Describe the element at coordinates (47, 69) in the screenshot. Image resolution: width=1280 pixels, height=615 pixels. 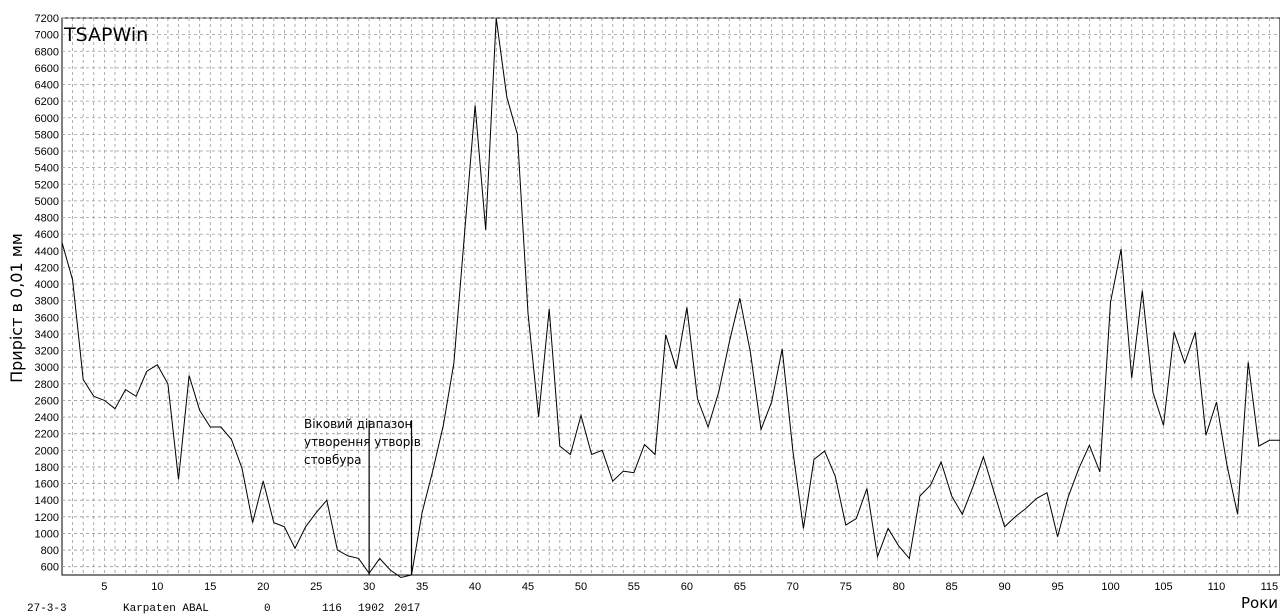
I see `y-tick-label: 6600` at that location.